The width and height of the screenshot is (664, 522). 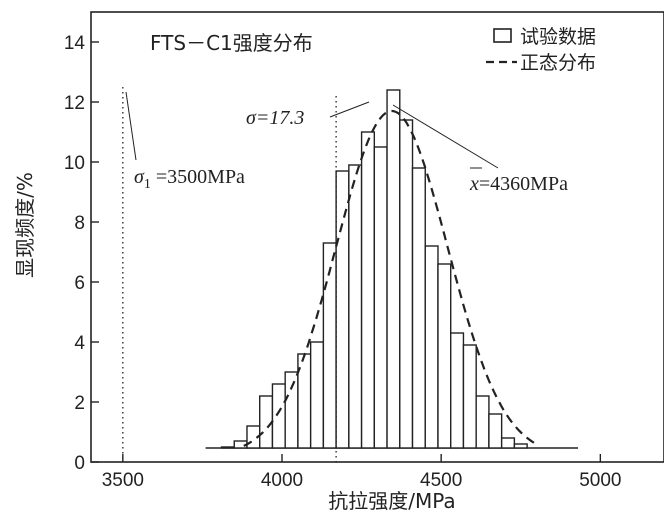 What do you see at coordinates (558, 63) in the screenshot?
I see `legend-label-normal: 正态分布` at bounding box center [558, 63].